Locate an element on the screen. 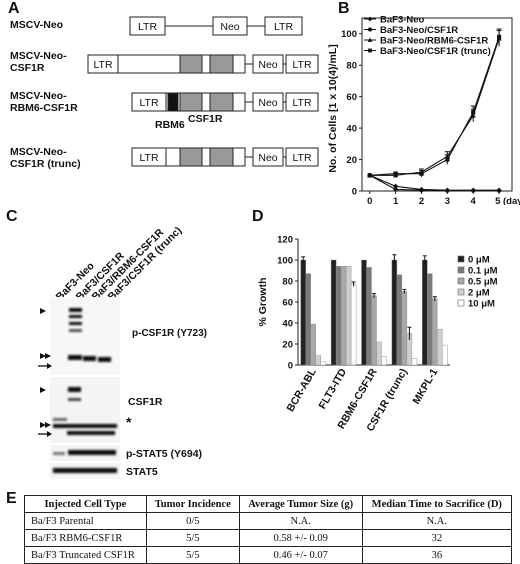 Image resolution: width=520 pixels, height=564 pixels. blot-pcsf1r is located at coordinates (85, 336).